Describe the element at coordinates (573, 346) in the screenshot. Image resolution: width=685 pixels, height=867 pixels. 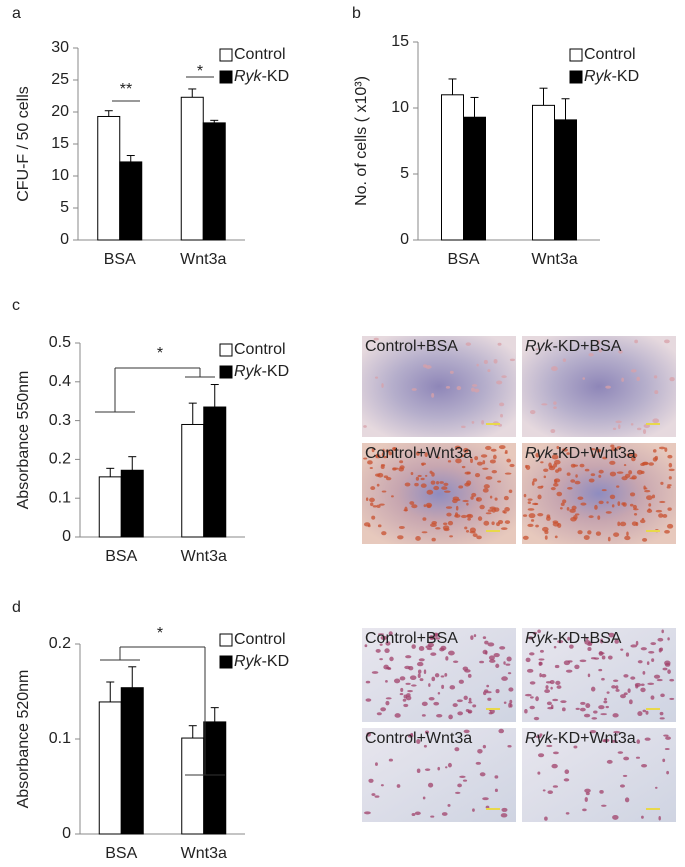
I see `image-label: Ryk-KD+BSA` at that location.